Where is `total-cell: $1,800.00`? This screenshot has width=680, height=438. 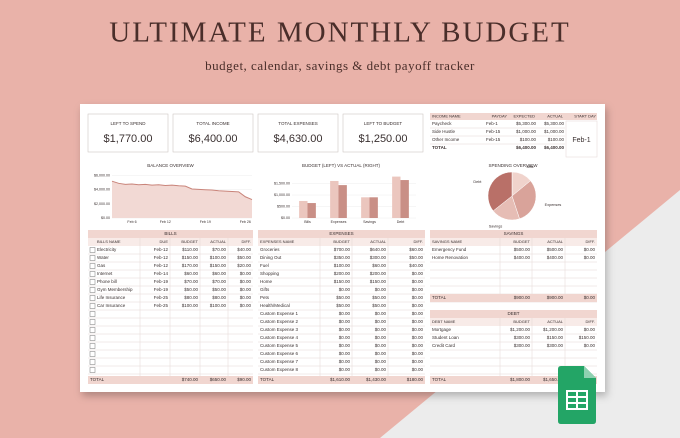
total-cell: $1,800.00 is located at coordinates (520, 379).